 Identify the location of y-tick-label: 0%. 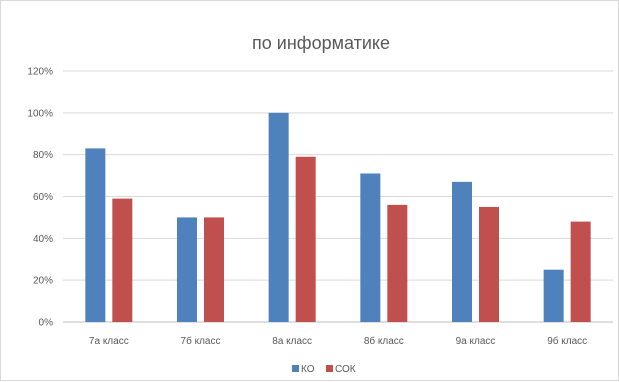
(46, 323).